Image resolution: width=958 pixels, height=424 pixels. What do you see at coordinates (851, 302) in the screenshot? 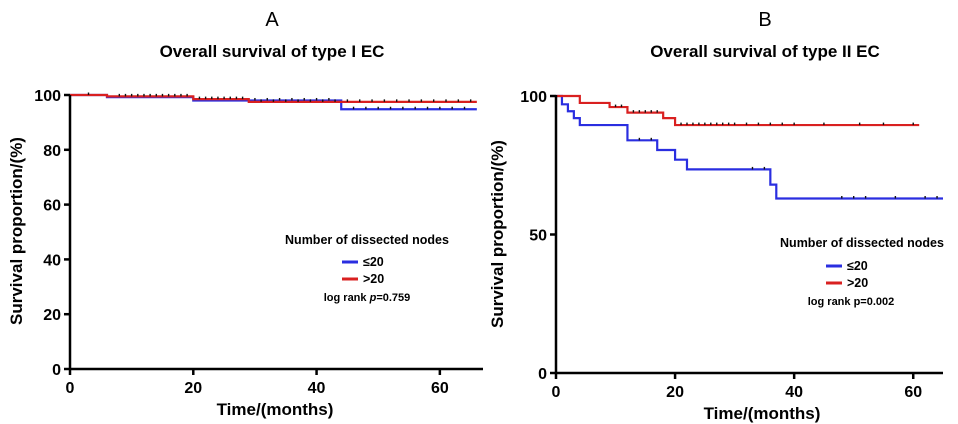
I see `panel-b-log-rank-note: log rank p=0.002` at bounding box center [851, 302].